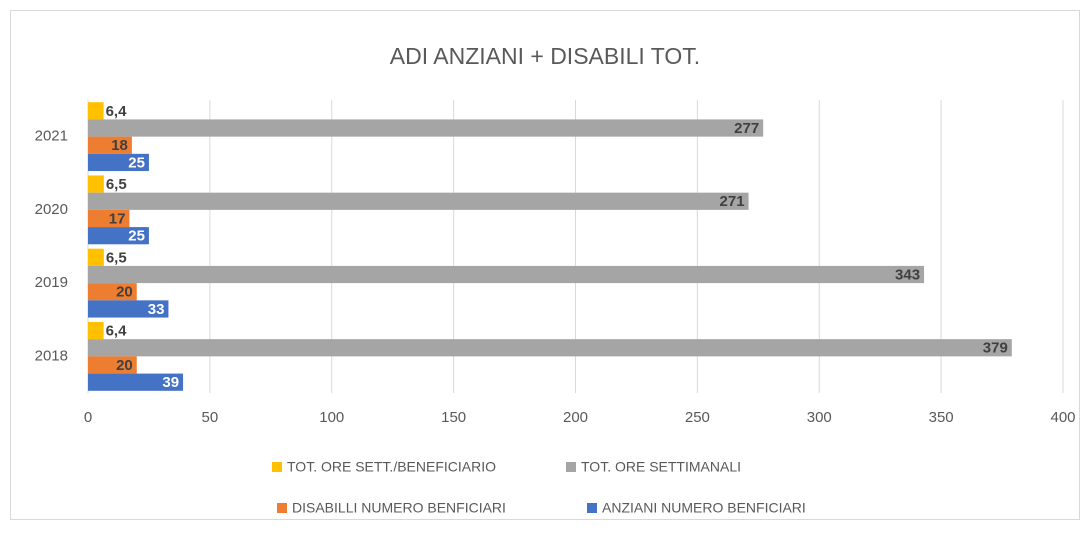 This screenshot has height=536, width=1091. Describe the element at coordinates (575, 417) in the screenshot. I see `x-tick-label: 200` at that location.